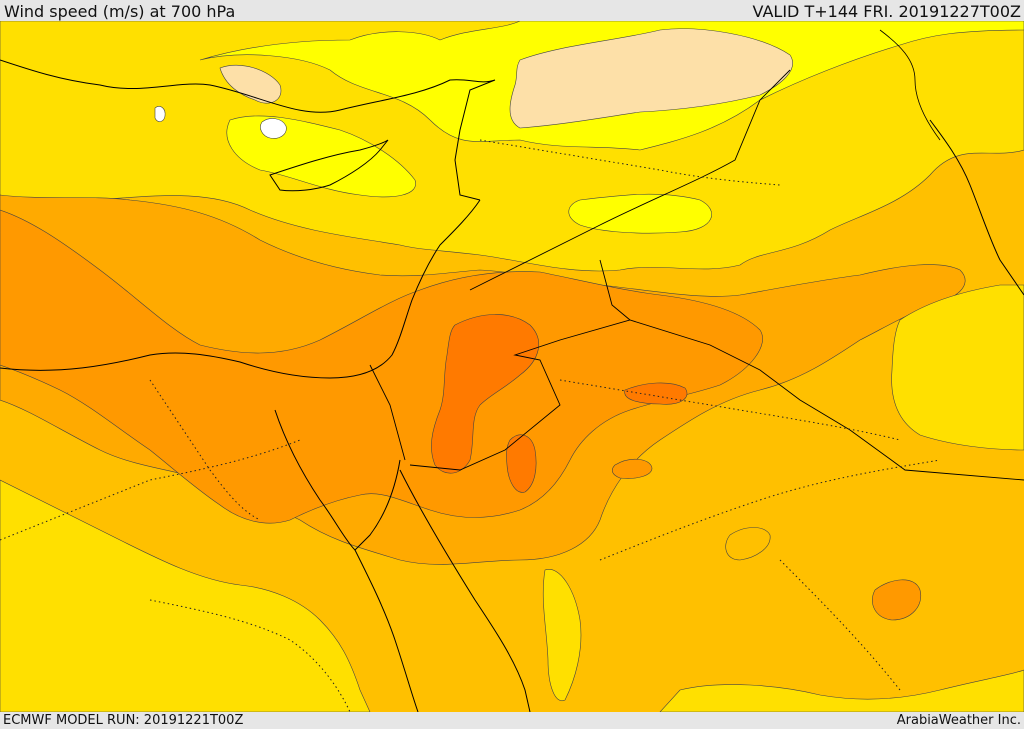 The width and height of the screenshot is (1024, 729). What do you see at coordinates (329, 165) in the screenshot?
I see `coastline-cyprus` at bounding box center [329, 165].